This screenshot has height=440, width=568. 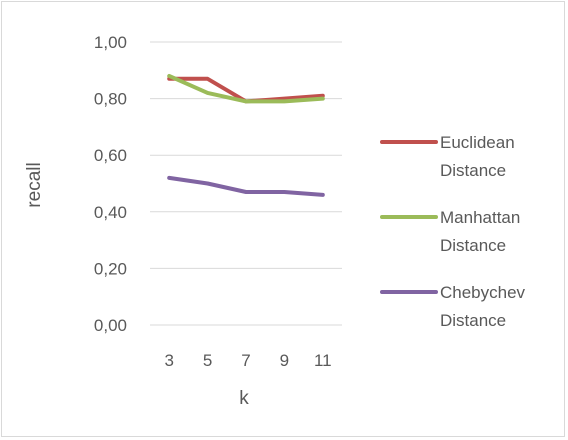 I want to click on series-lines, so click(x=246, y=135).